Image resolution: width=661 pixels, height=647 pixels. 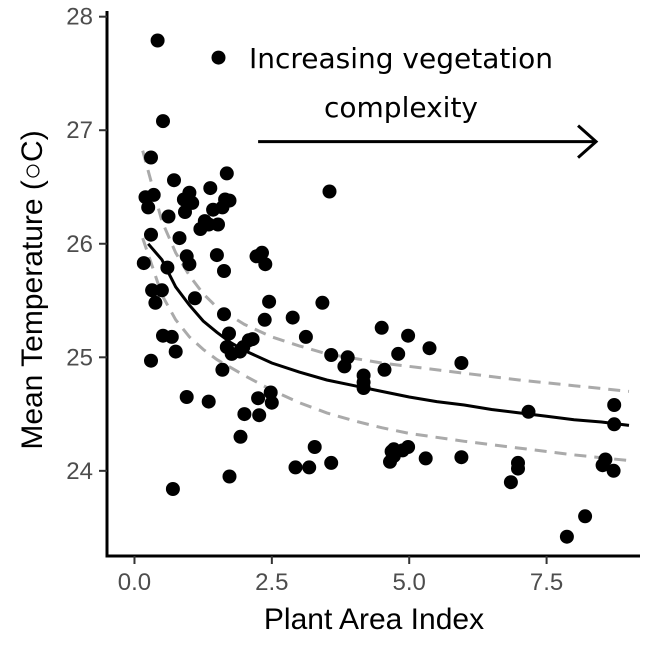 What do you see at coordinates (588, 141) in the screenshot?
I see `arrow-head-icon` at bounding box center [588, 141].